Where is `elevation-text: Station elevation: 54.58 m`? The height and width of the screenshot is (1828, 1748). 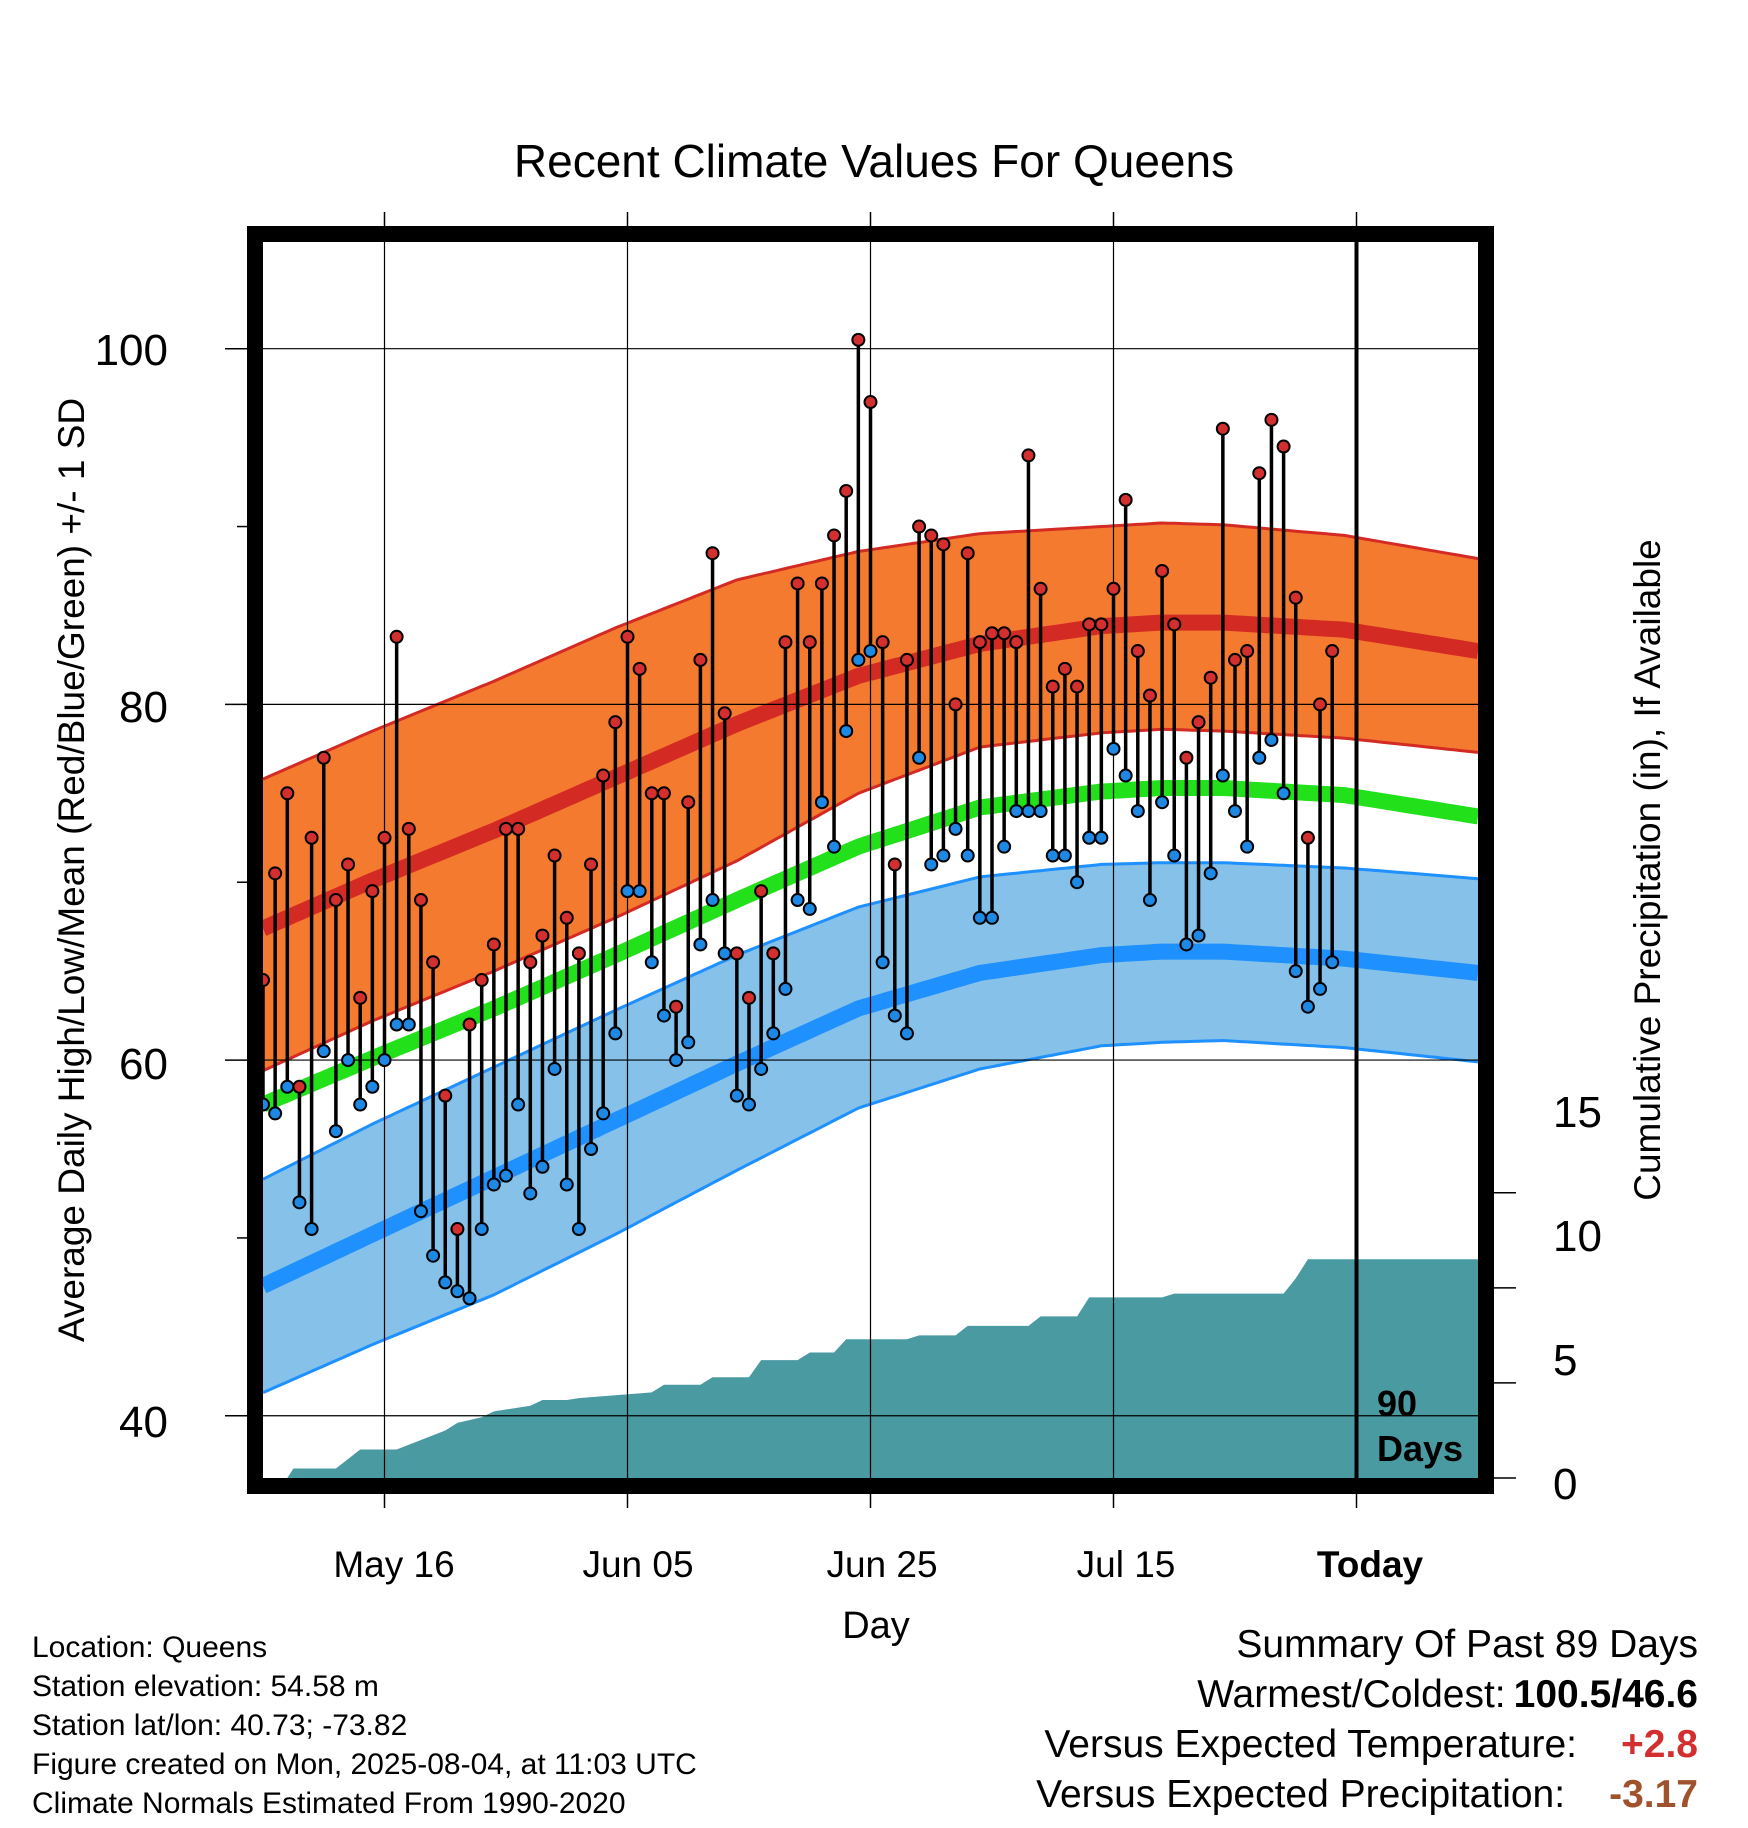 elevation-text: Station elevation: 54.58 m is located at coordinates (205, 1686).